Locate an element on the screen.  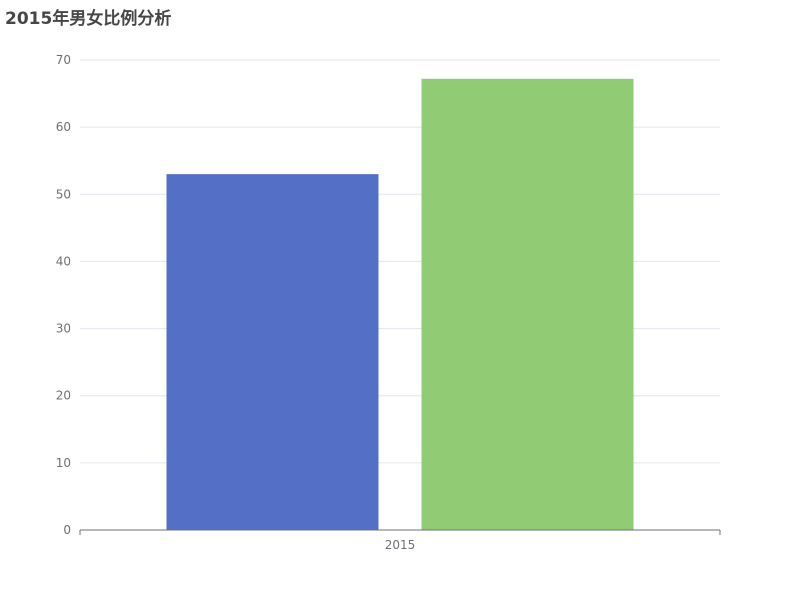
y-tick-label: 10 is located at coordinates (63, 463).